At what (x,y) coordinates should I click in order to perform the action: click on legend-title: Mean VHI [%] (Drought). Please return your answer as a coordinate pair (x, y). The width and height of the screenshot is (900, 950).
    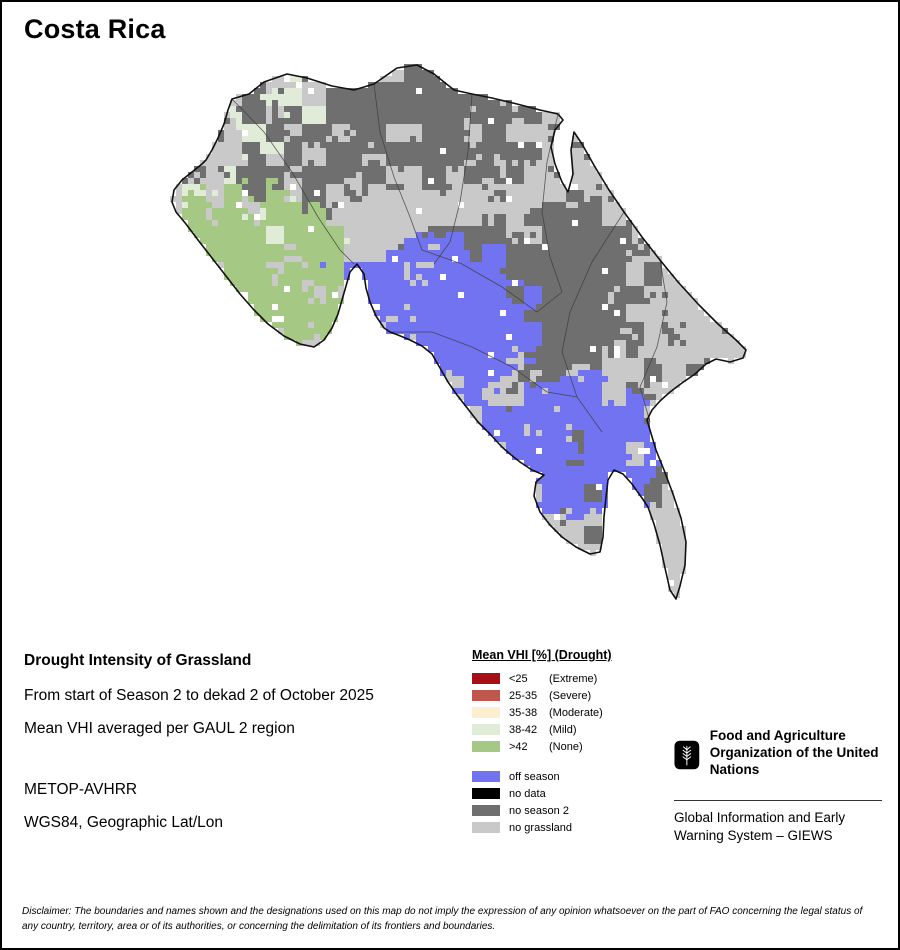
    Looking at the image, I should click on (542, 655).